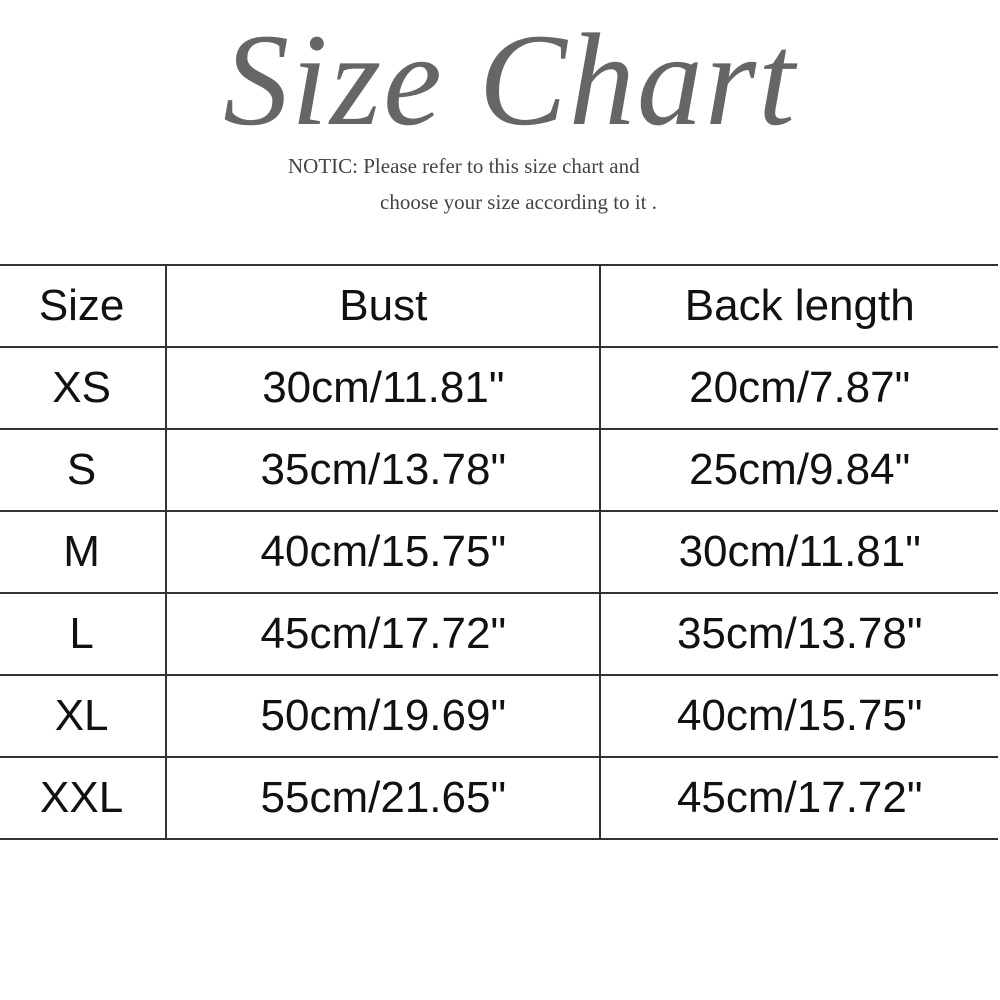 The width and height of the screenshot is (1000, 1000). I want to click on back-length-cell: 35cm/13.78", so click(798, 634).